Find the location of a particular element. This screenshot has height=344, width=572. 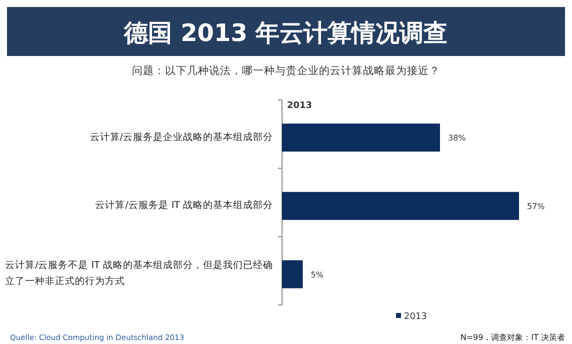

annotation: 2013 is located at coordinates (299, 106).